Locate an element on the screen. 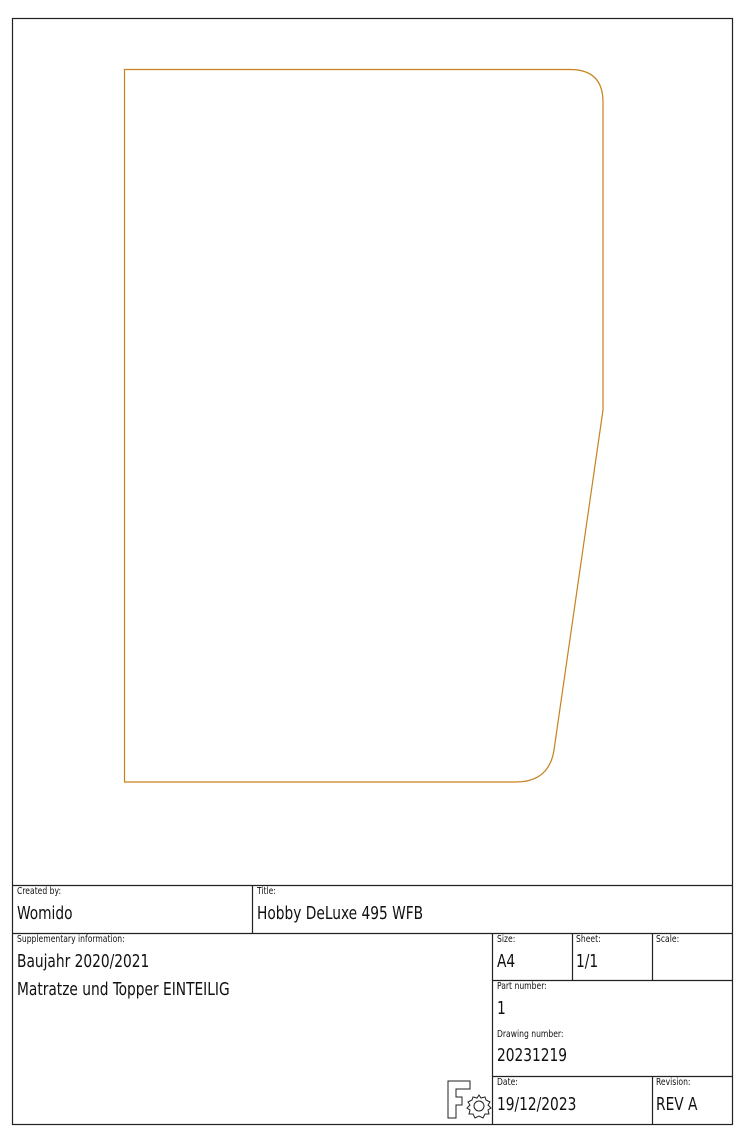  supplementary-label: Supplementary information: is located at coordinates (71, 939).